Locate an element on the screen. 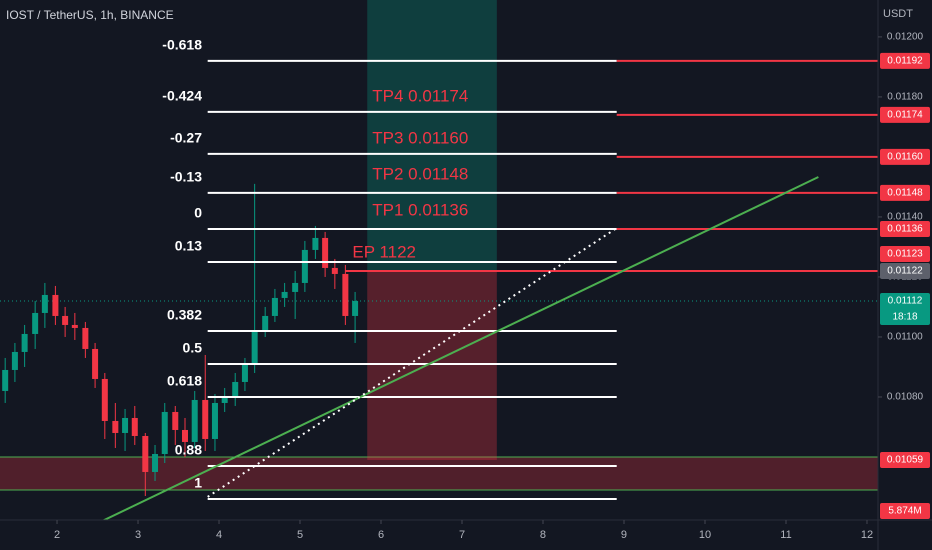 The width and height of the screenshot is (932, 550). price-label: 0.01136 is located at coordinates (905, 229).